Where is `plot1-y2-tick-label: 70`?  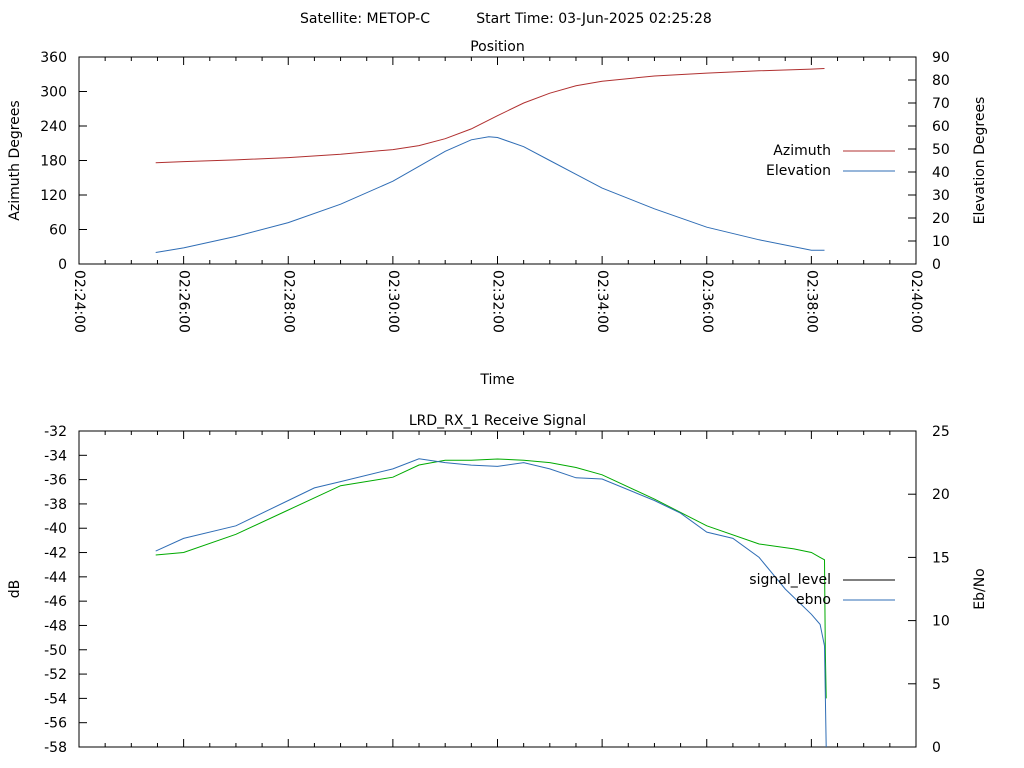
plot1-y2-tick-label: 70 is located at coordinates (941, 104).